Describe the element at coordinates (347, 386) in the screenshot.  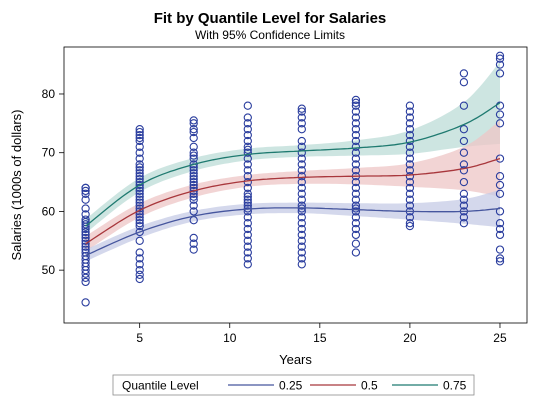
I see `legend-items: 0.25 0.5 0.75` at that location.